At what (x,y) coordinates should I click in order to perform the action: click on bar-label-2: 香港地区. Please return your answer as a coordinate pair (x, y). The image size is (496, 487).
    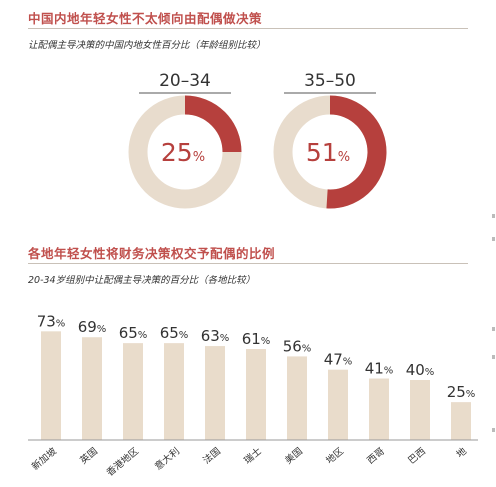
    Looking at the image, I should click on (122, 462).